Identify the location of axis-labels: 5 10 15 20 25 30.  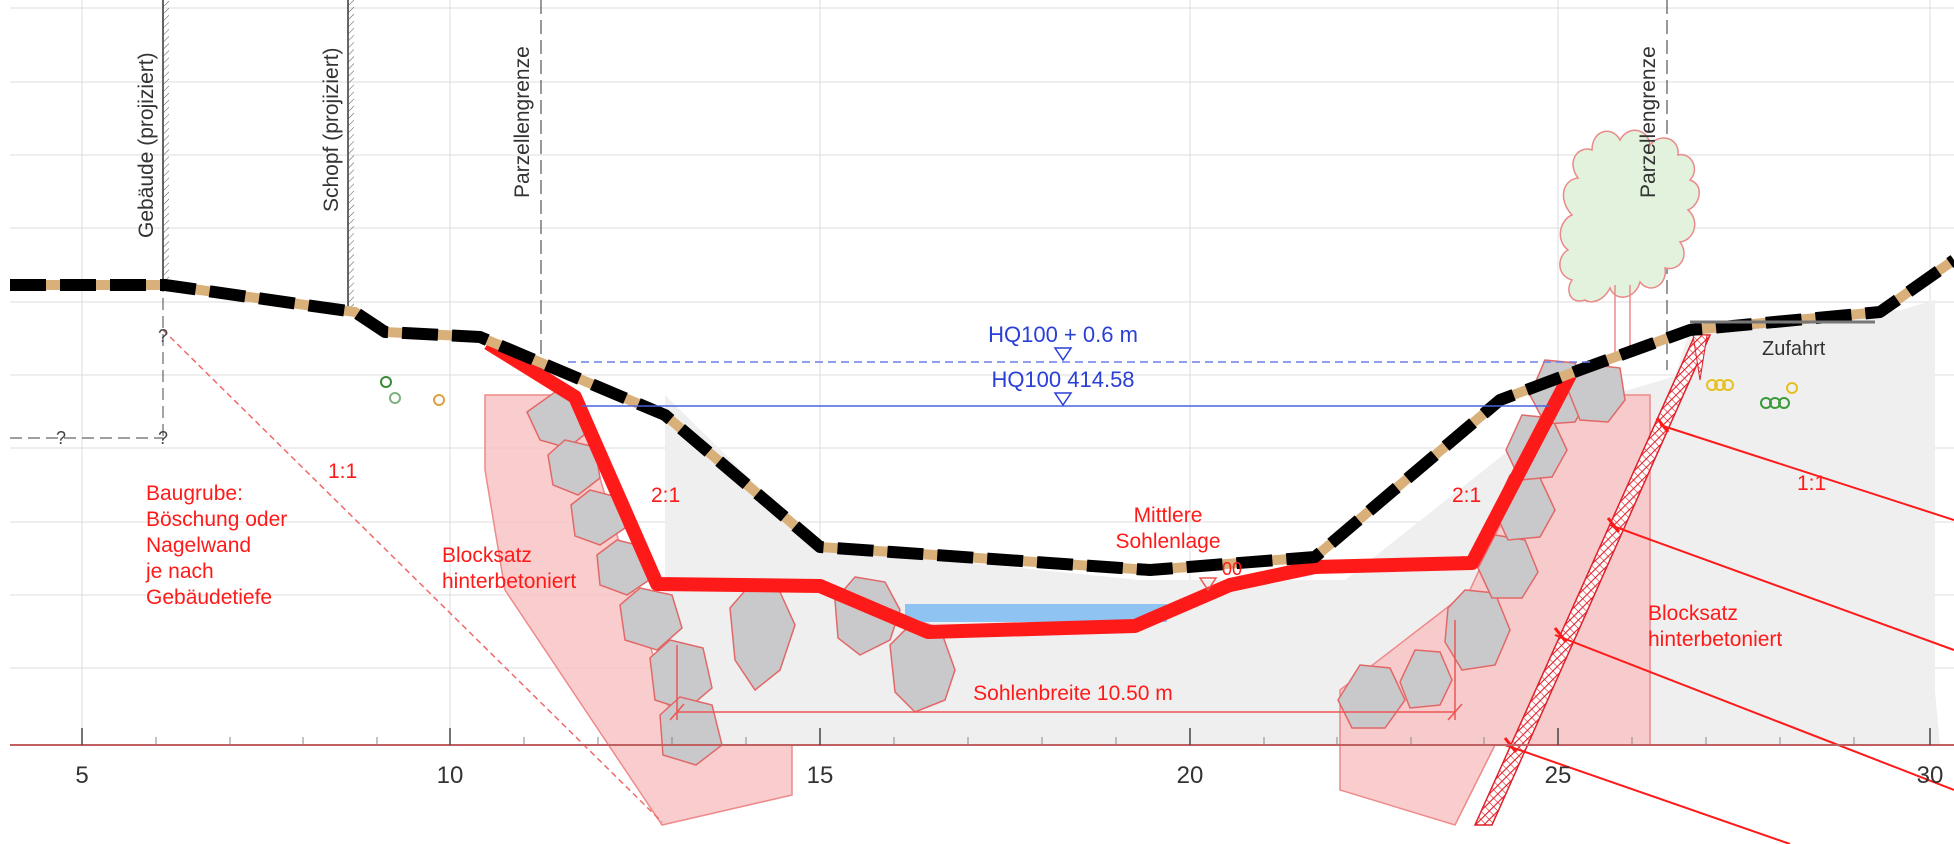
(1009, 775).